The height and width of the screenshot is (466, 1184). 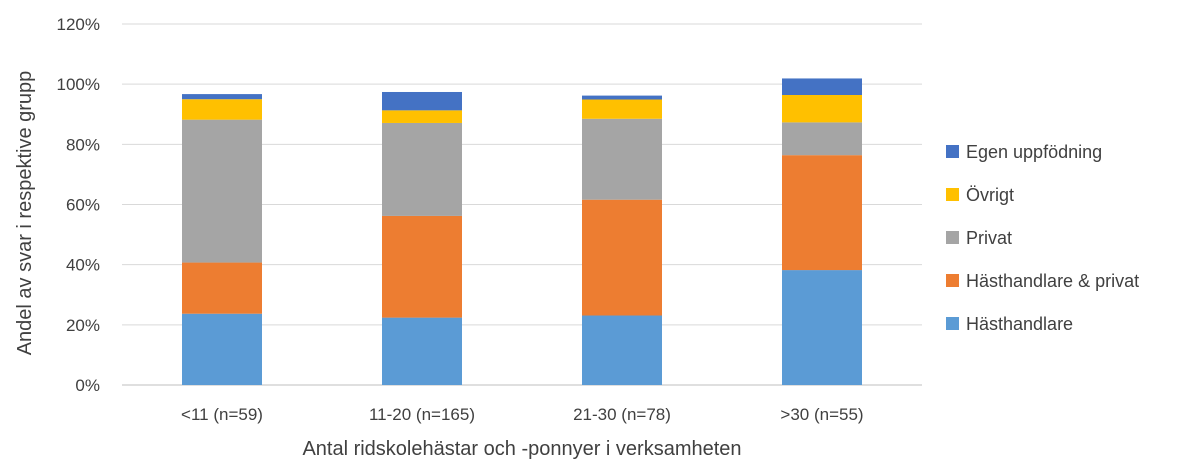 What do you see at coordinates (1019, 324) in the screenshot?
I see `legend-label: Hästhandlare` at bounding box center [1019, 324].